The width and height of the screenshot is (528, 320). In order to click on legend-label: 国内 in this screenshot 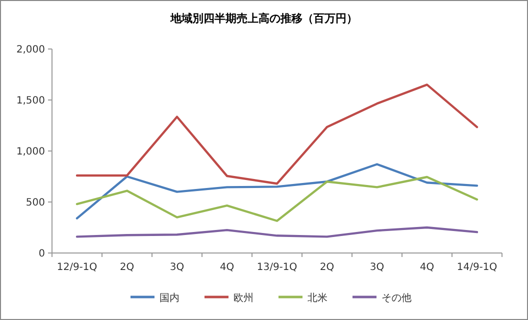, I will do `click(170, 298)`.